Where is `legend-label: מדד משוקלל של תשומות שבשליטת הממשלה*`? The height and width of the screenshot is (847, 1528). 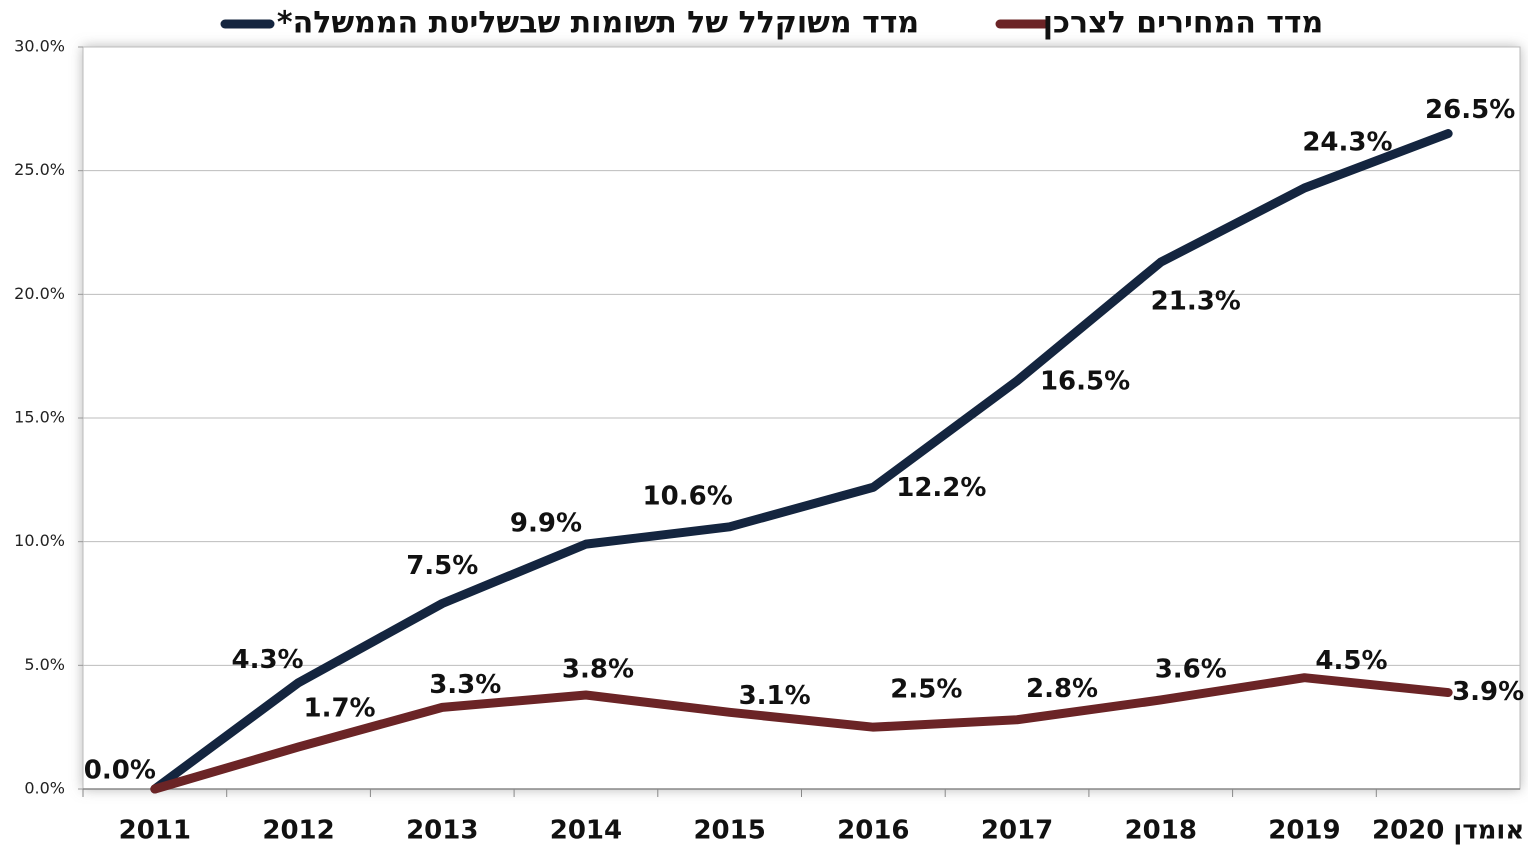
legend-label: מדד משוקלל של תשומות שבשליטת הממשלה* is located at coordinates (598, 23).